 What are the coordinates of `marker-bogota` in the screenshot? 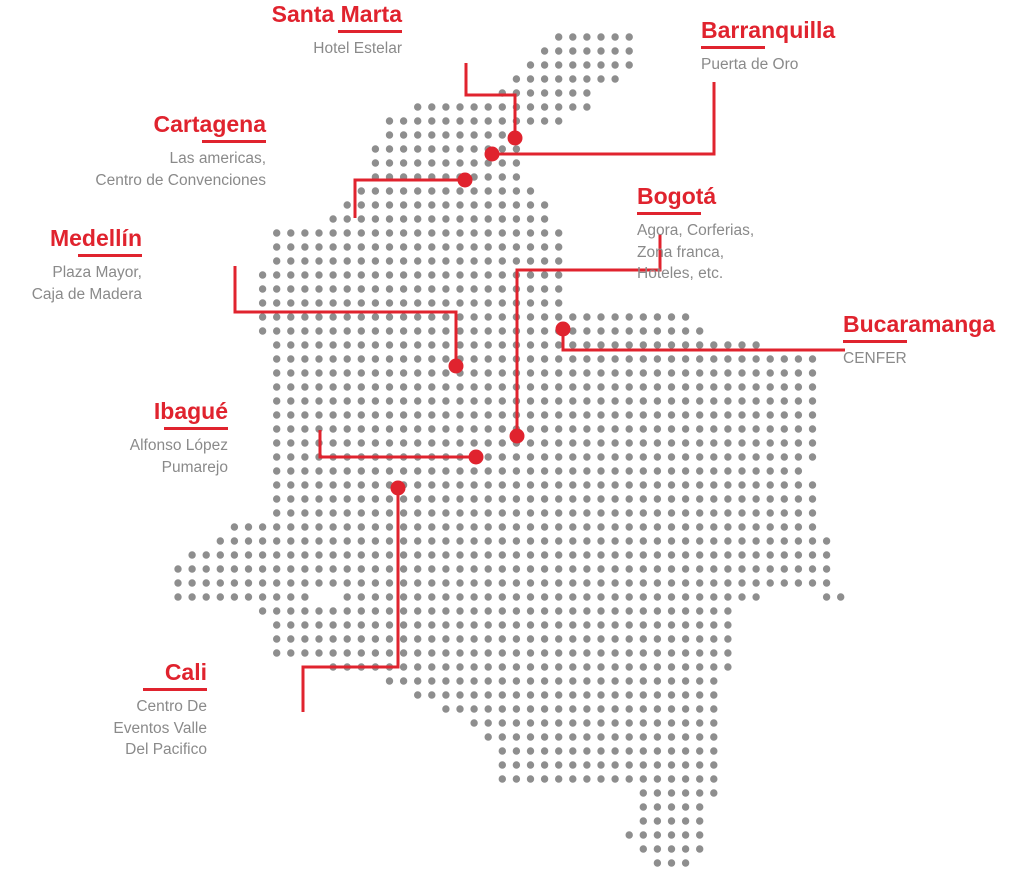 It's located at (517, 436).